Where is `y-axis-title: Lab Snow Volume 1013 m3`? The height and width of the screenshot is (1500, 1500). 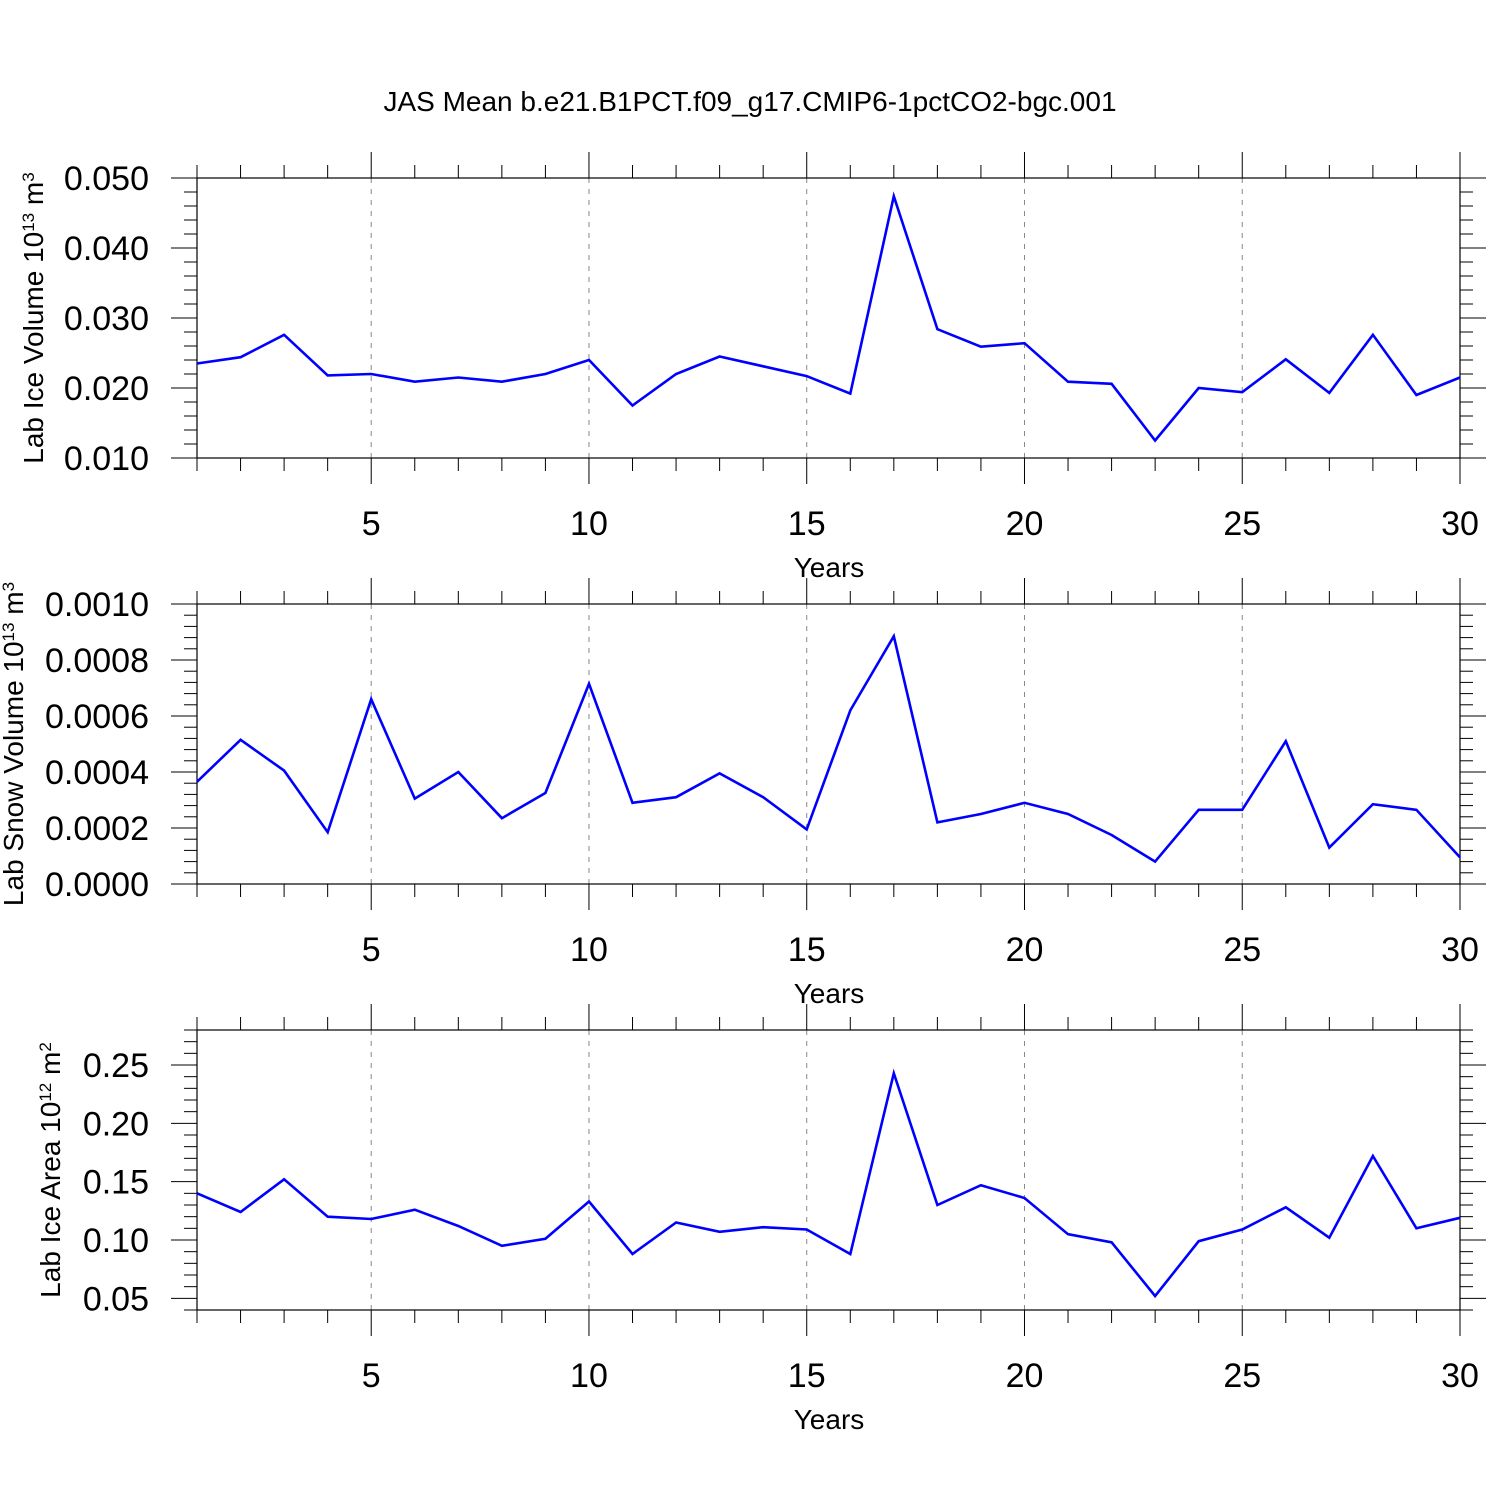
y-axis-title: Lab Snow Volume 1013 m3 is located at coordinates (14, 744).